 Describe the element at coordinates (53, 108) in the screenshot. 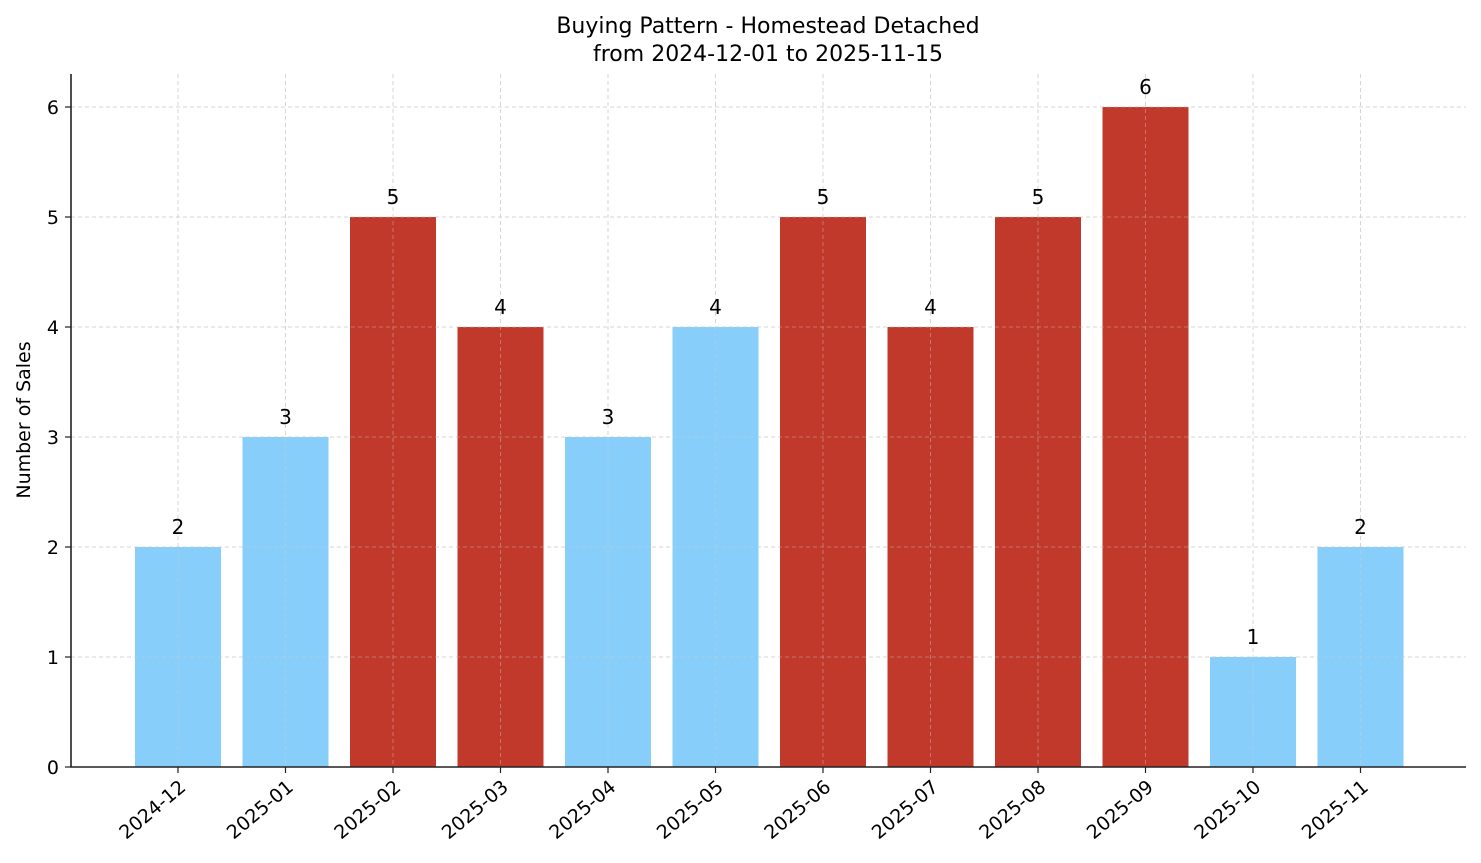

I see `y-tick-label: 6` at that location.